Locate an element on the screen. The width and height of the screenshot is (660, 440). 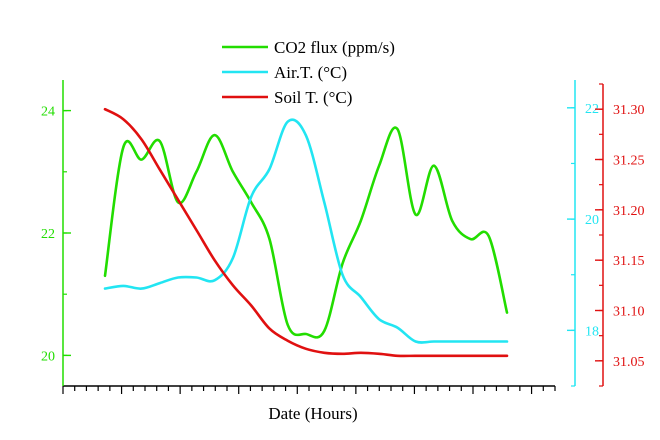
co2-axis-tick-label: 24 is located at coordinates (48, 112).